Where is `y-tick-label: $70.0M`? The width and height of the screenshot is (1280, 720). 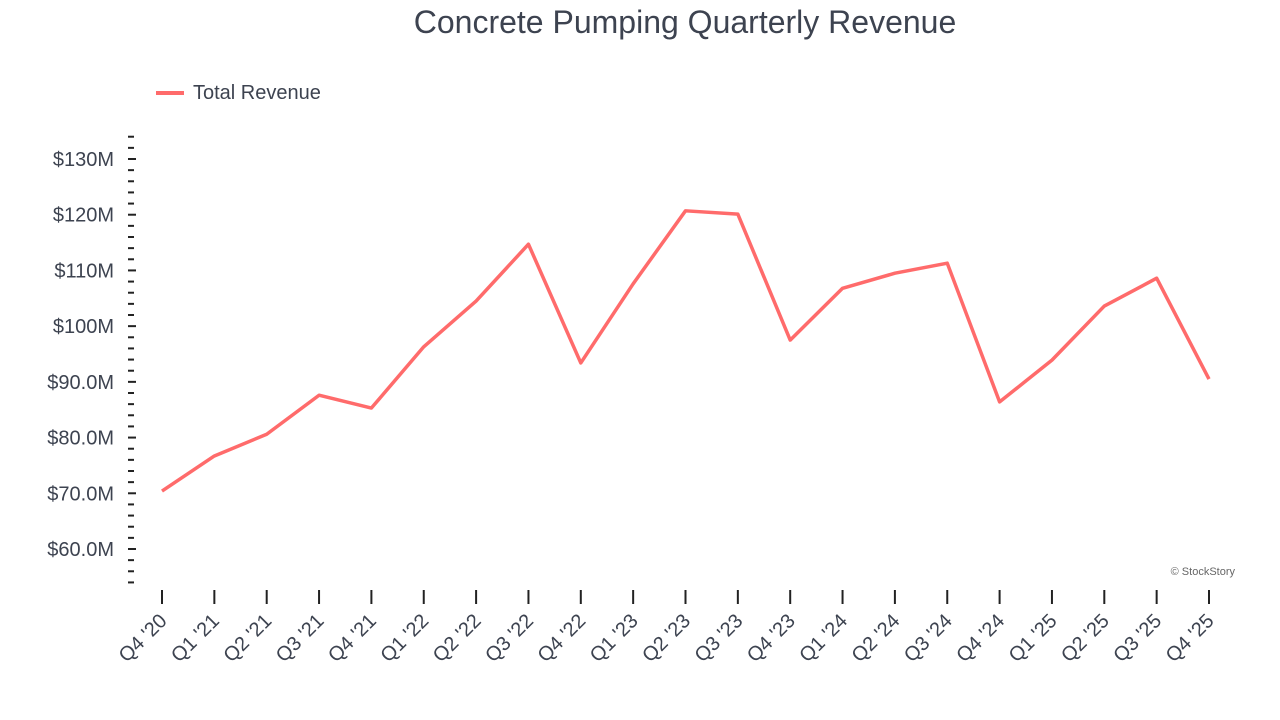 y-tick-label: $70.0M is located at coordinates (80, 494).